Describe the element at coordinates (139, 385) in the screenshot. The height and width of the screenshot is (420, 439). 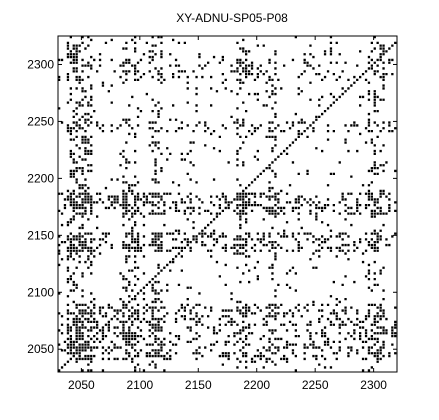
I see `x-tick-label: 2100` at that location.